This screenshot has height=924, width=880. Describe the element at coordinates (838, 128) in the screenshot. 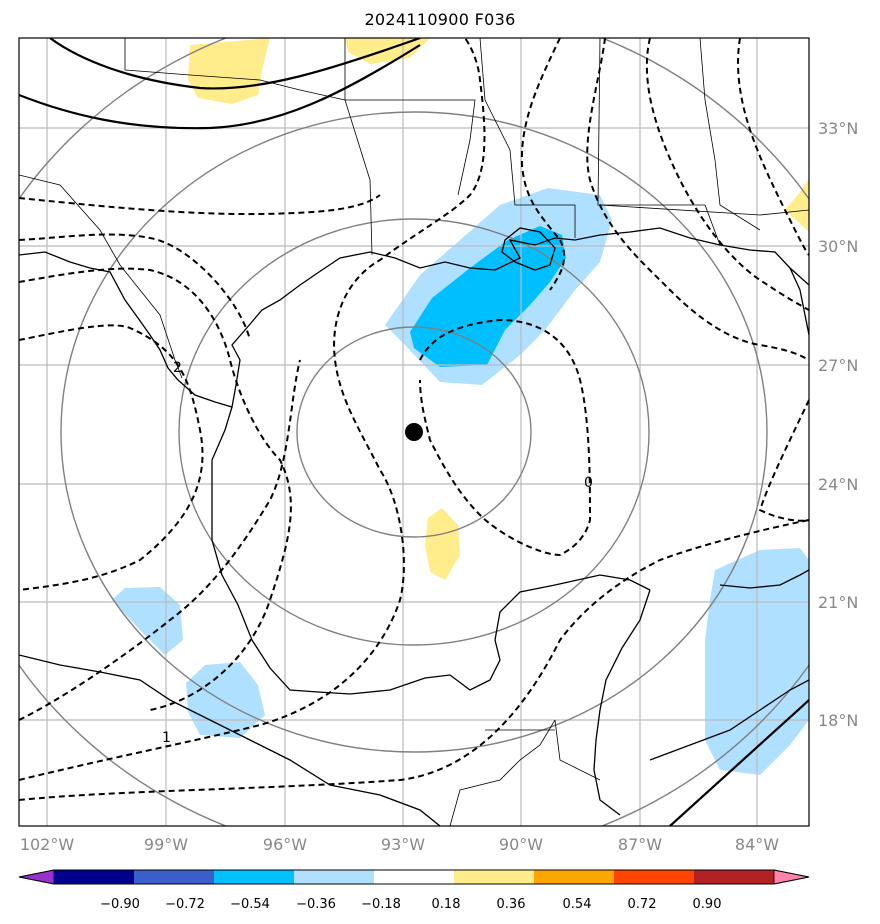

I see `lat-tick-label: 33°N` at that location.